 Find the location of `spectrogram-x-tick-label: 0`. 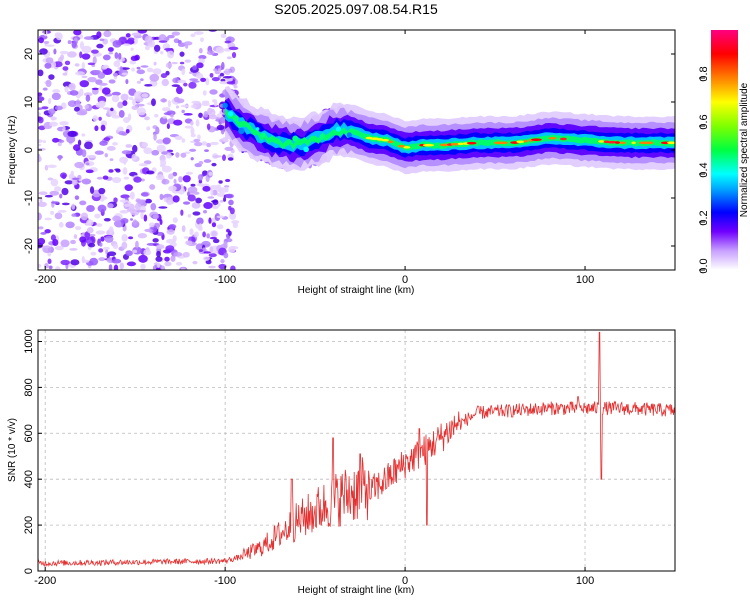

spectrogram-x-tick-label: 0 is located at coordinates (405, 280).